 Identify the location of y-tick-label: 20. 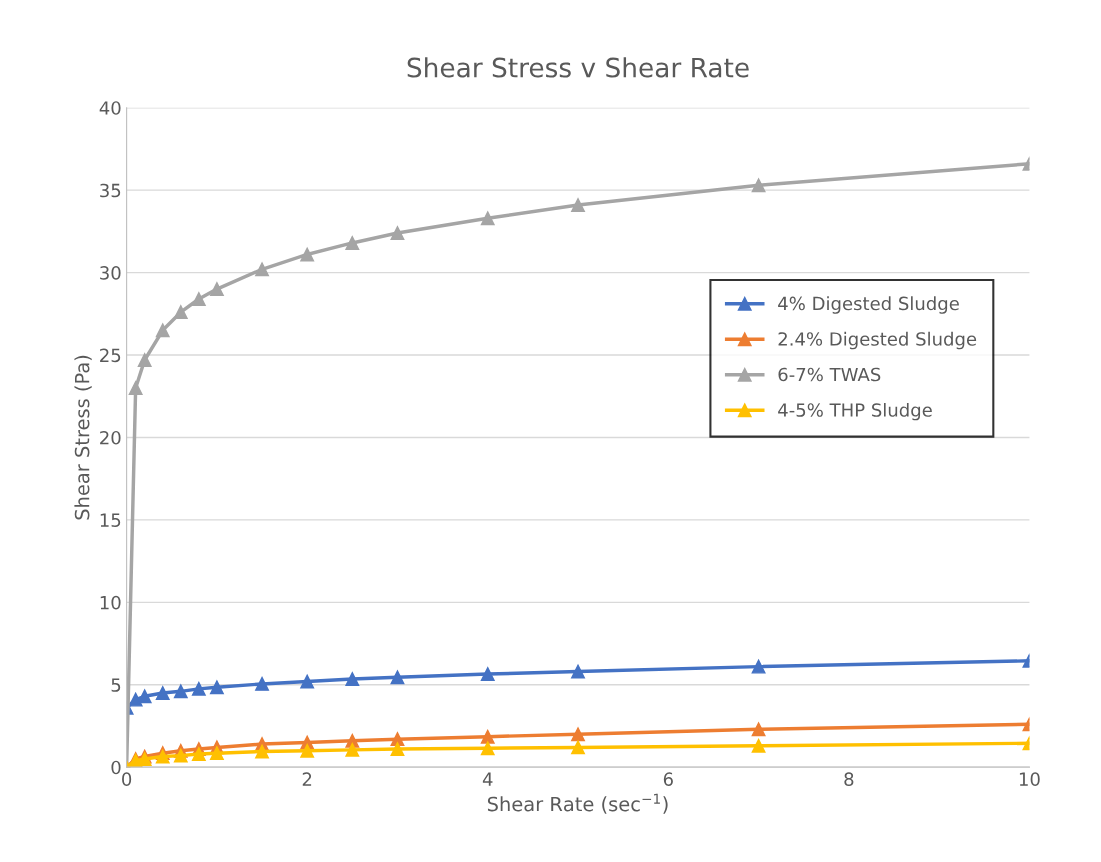
(110, 437).